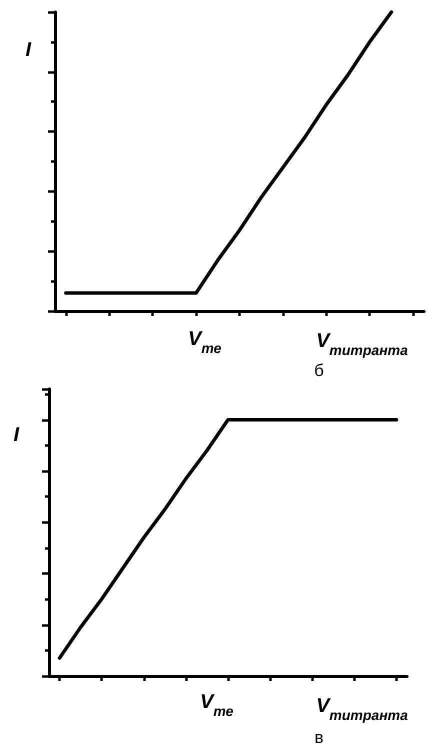 This screenshot has width=434, height=744. I want to click on text: в, so click(319, 736).